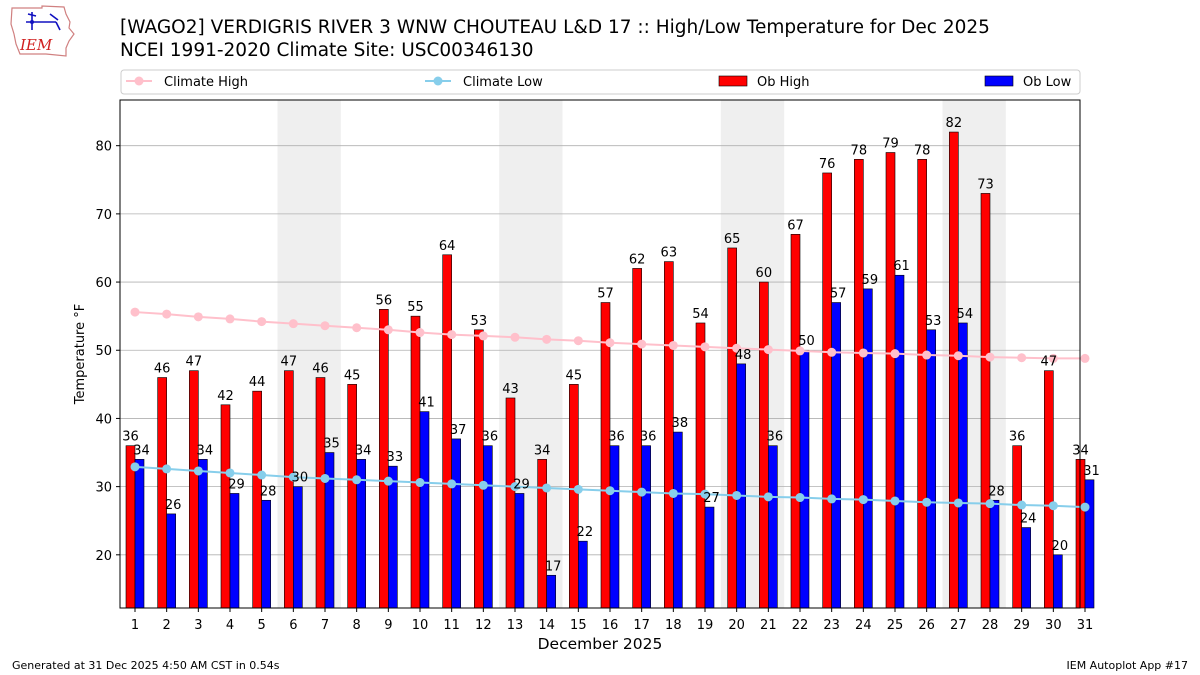  What do you see at coordinates (1053, 625) in the screenshot?
I see `x-tick-label: 30` at bounding box center [1053, 625].